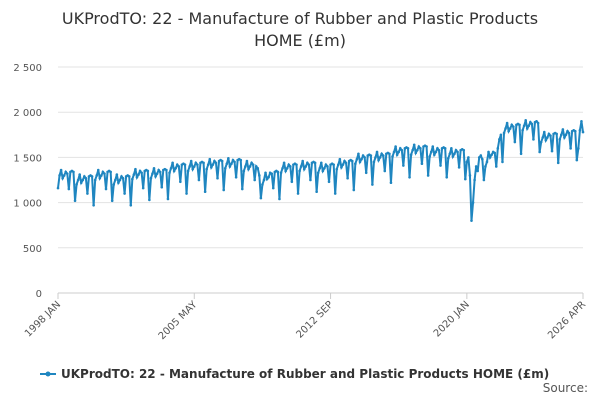 The image size is (600, 404). I want to click on y-tick-label: 0, so click(39, 294).